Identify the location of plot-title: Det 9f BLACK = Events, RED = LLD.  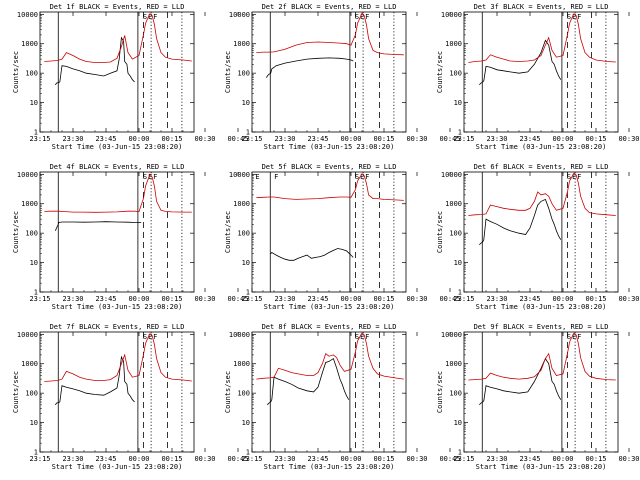
(541, 327).